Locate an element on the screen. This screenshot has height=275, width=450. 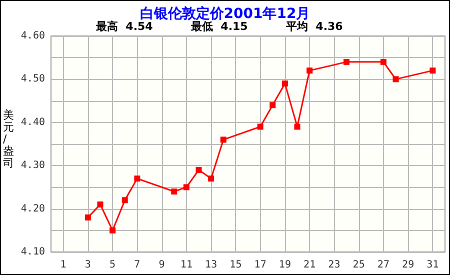
x-tick-label: 7 is located at coordinates (137, 265).